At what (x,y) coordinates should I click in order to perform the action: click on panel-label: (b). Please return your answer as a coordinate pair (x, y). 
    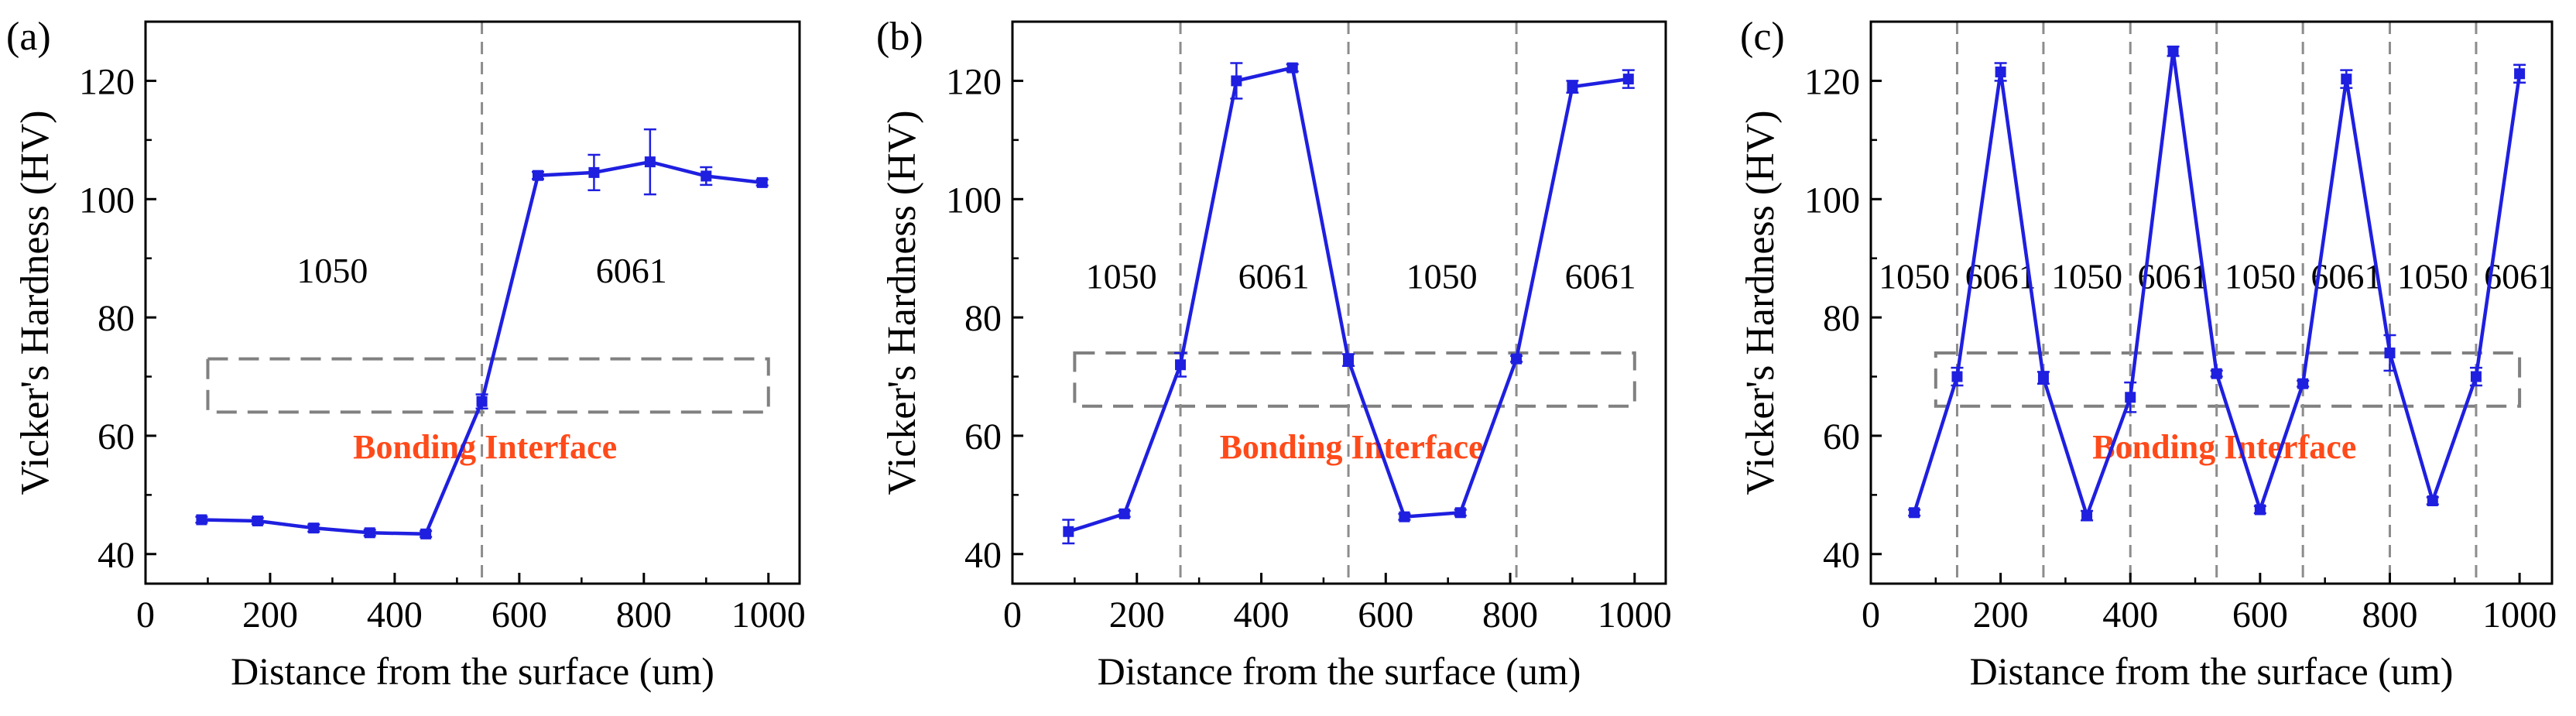
    Looking at the image, I should click on (900, 37).